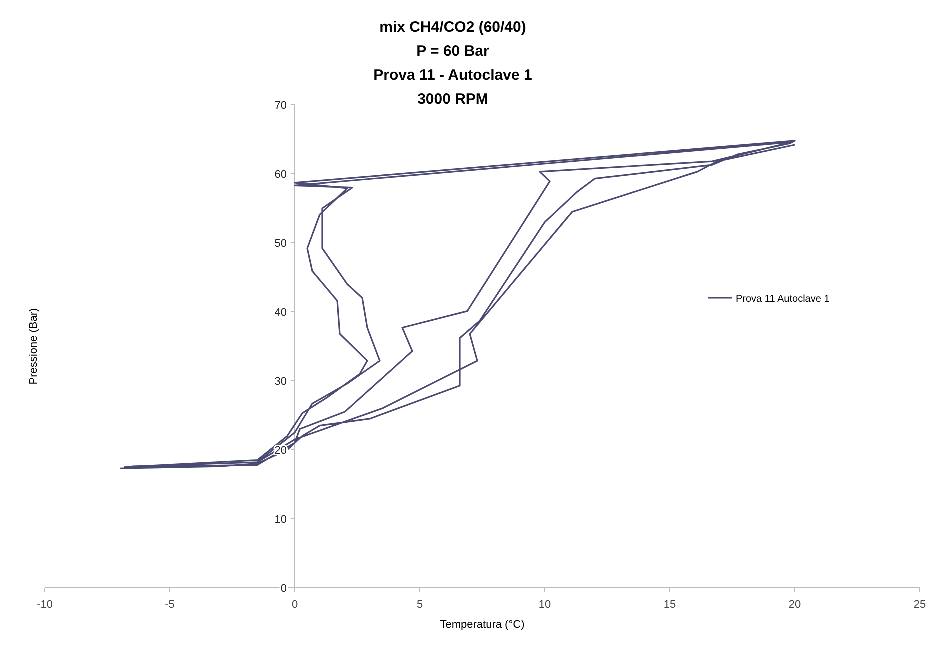 Image resolution: width=939 pixels, height=663 pixels. I want to click on x-tick-label: -10, so click(45, 605).